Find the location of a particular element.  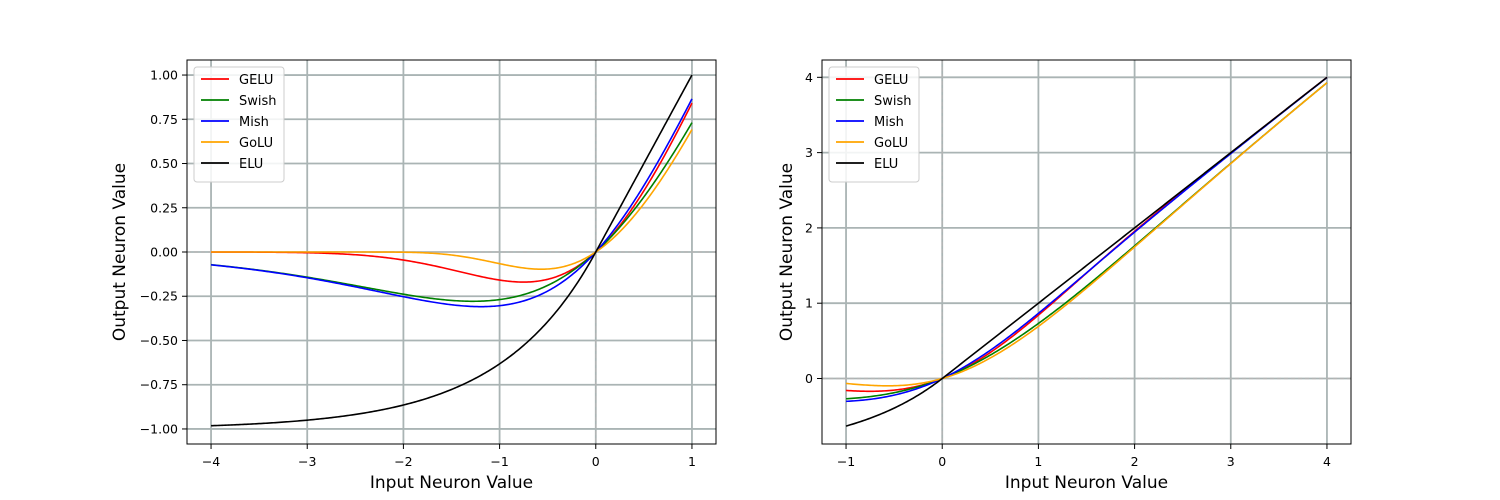

y-tick-label: 0.75 is located at coordinates (164, 119).